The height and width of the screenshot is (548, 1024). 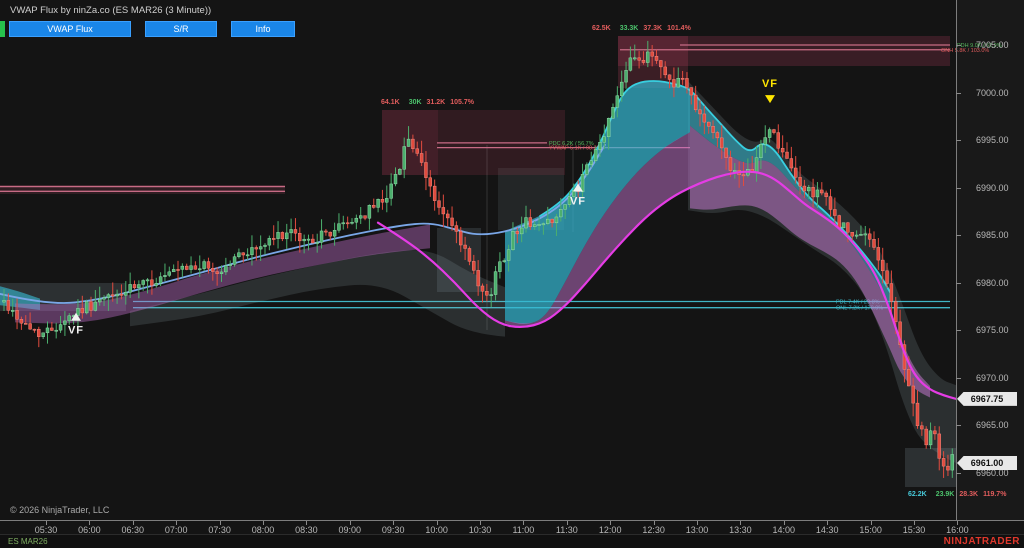 I want to click on vf-triangle-down-icon, so click(x=770, y=99).